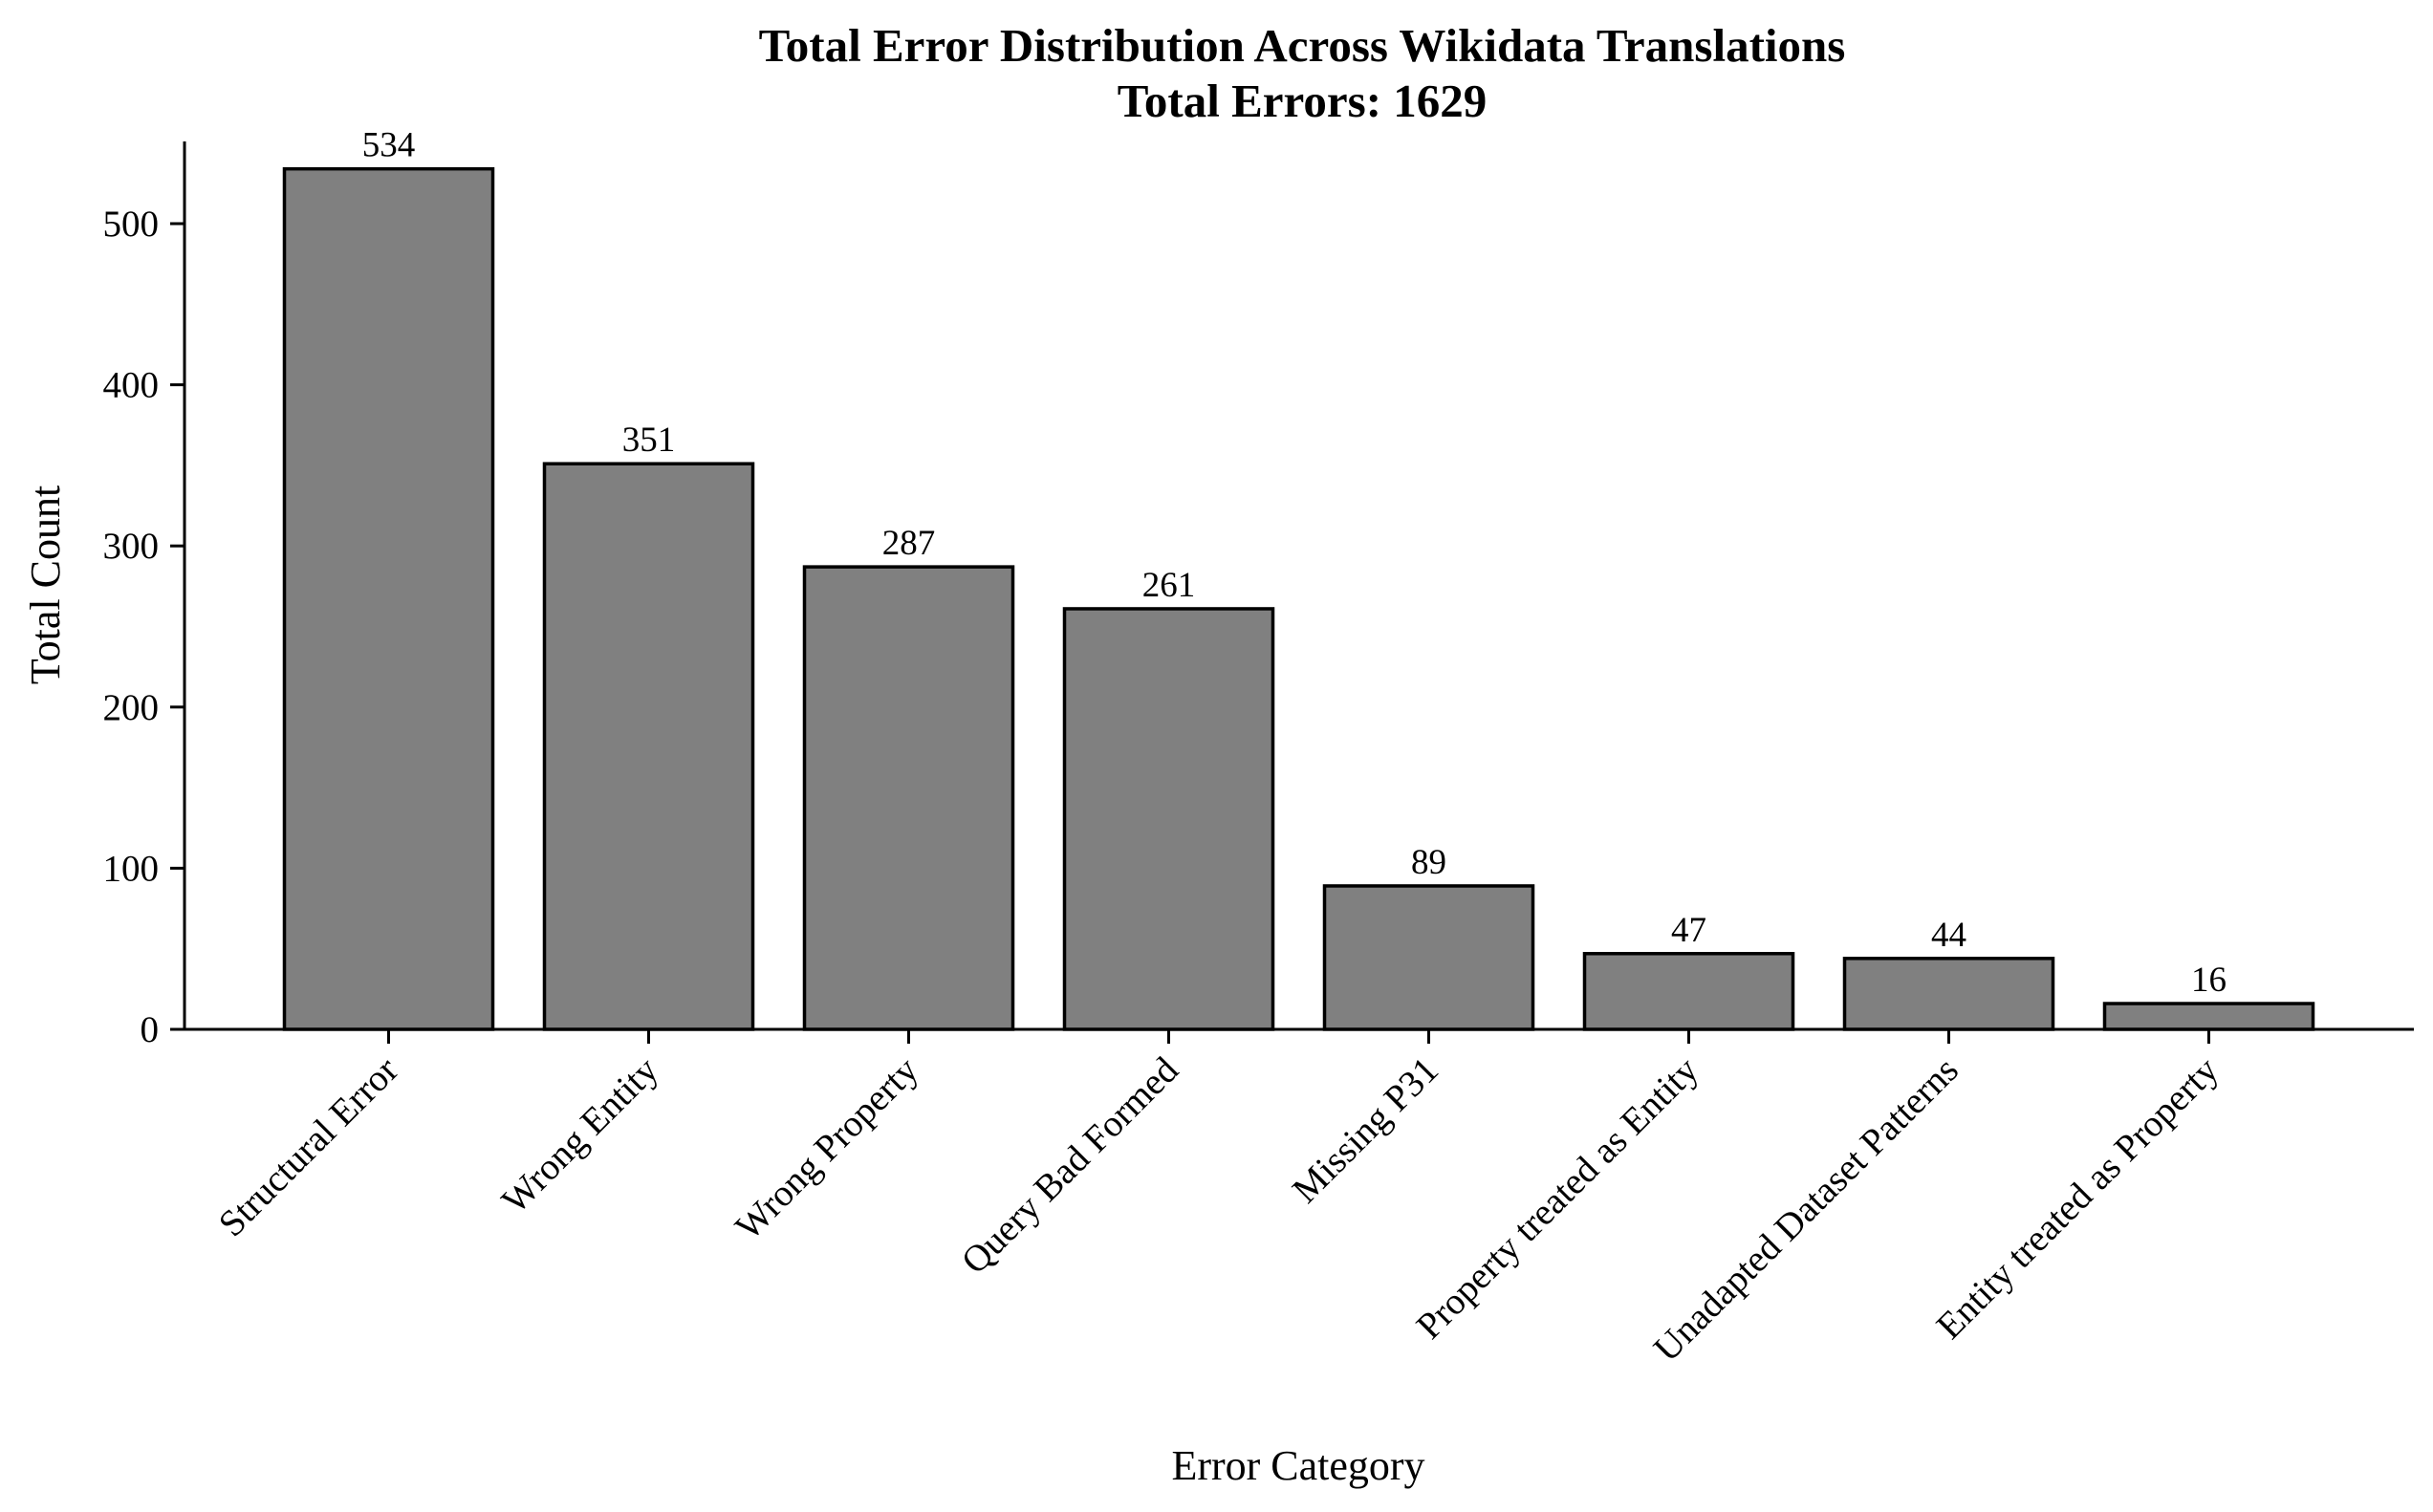  I want to click on x-tick-label: Missing P31, so click(1365, 1130).